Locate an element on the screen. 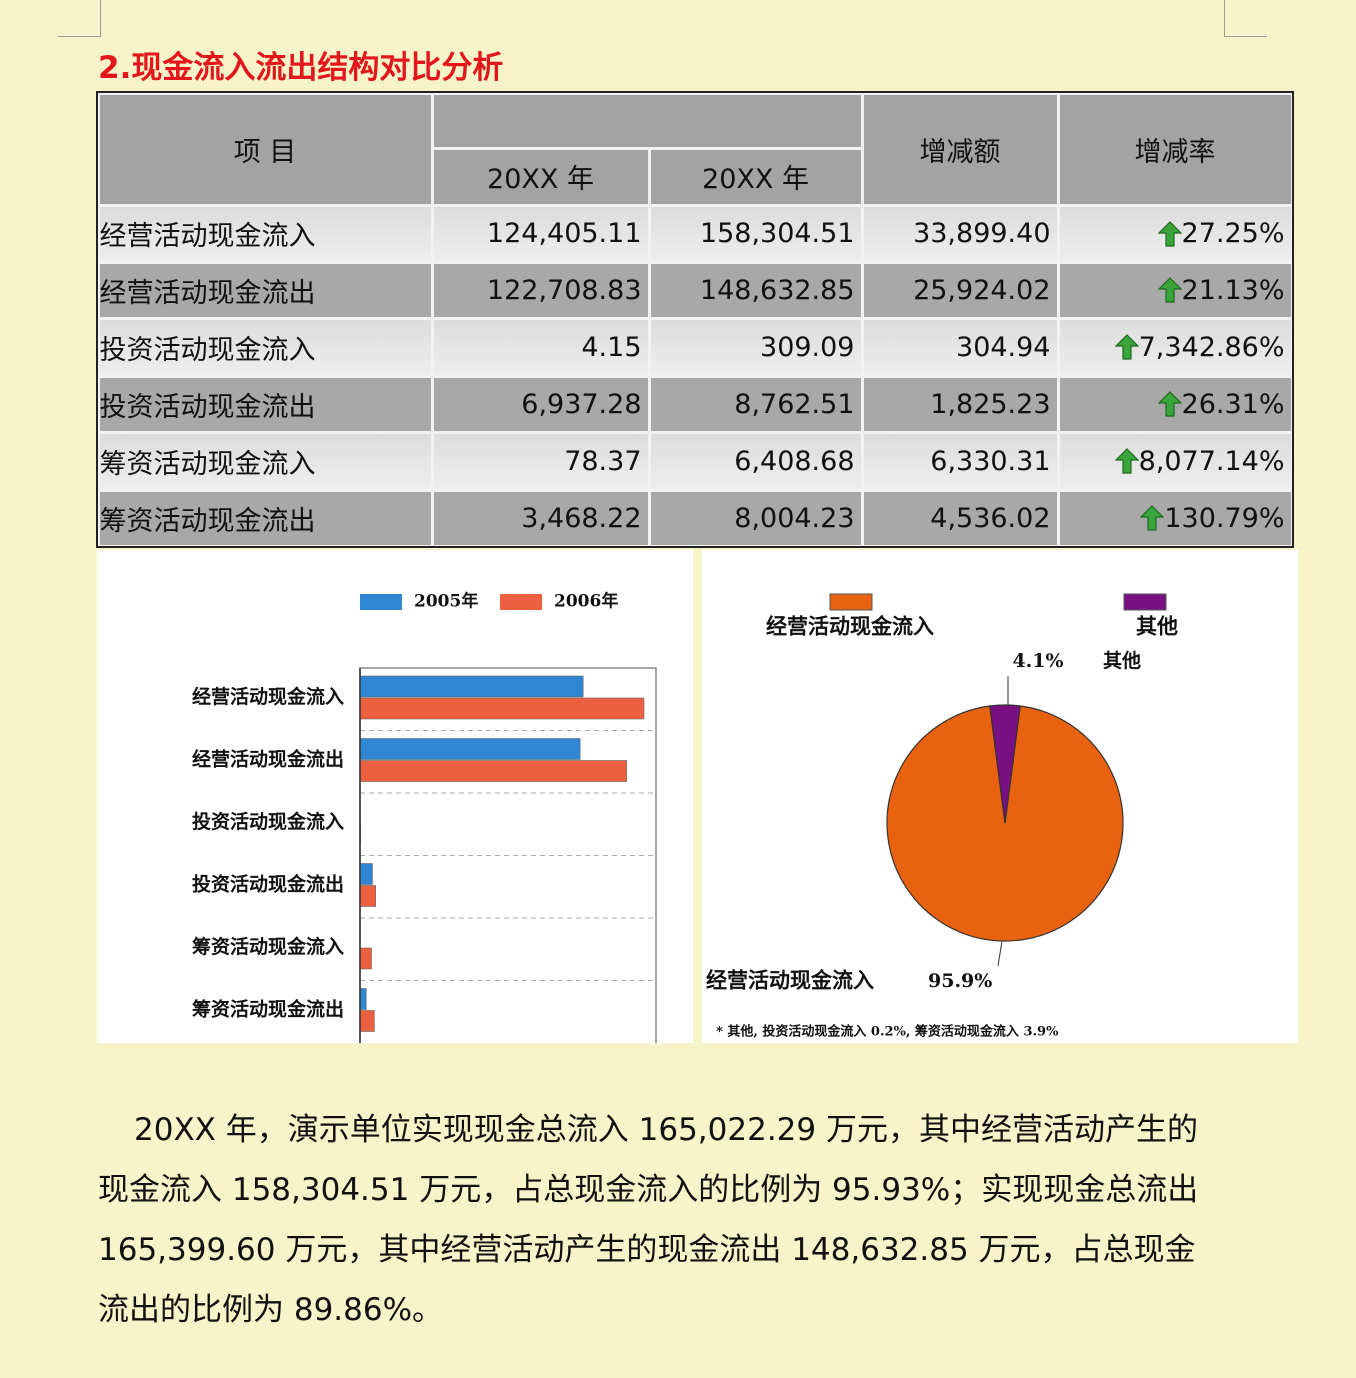  number-cell: 78.37 is located at coordinates (540, 461).